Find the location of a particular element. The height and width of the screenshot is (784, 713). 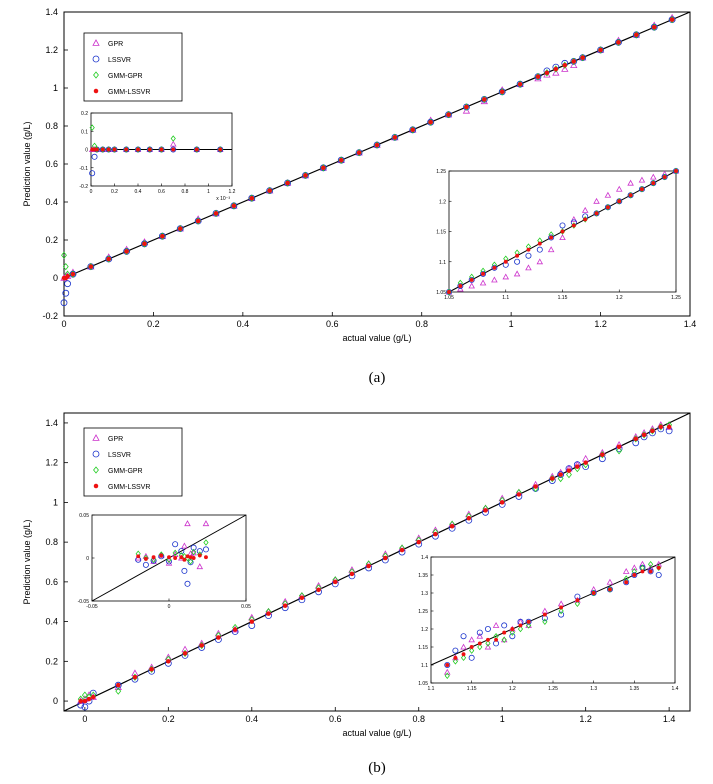

y-tick-label: 1 is located at coordinates (55, 502).